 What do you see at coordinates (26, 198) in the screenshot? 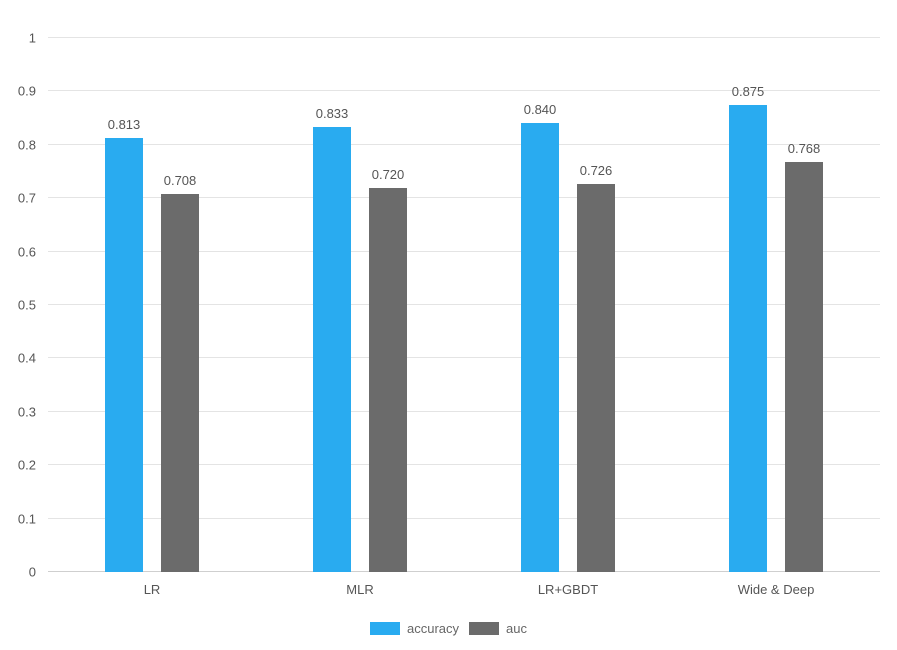
I see `y-tick-label: 0.7` at bounding box center [26, 198].